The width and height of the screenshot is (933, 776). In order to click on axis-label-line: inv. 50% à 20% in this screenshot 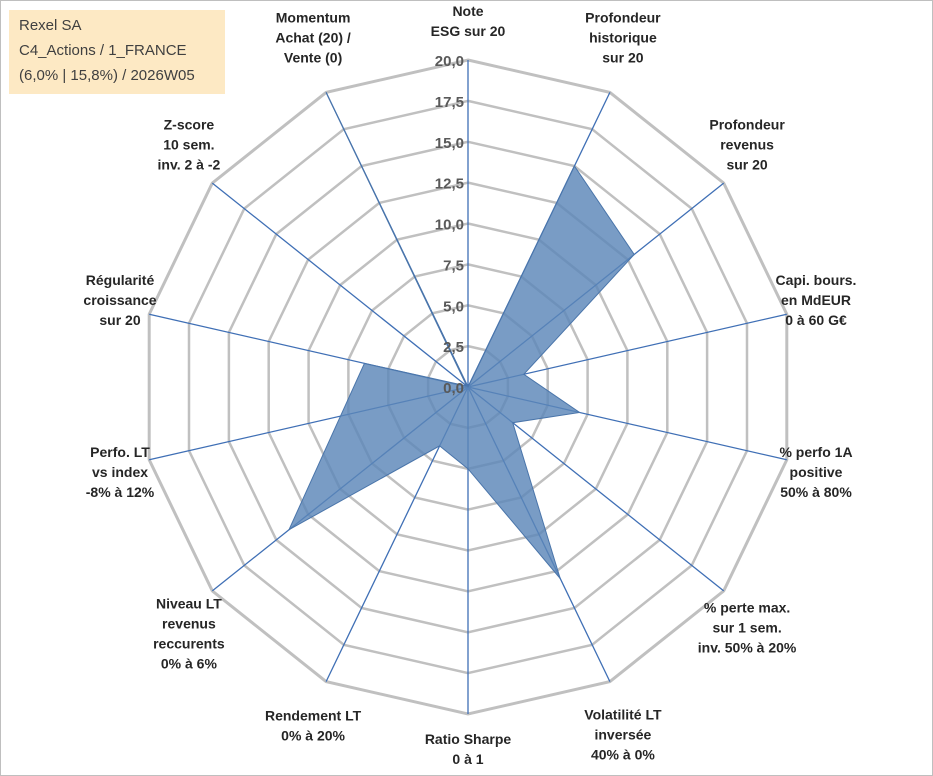, I will do `click(747, 647)`.